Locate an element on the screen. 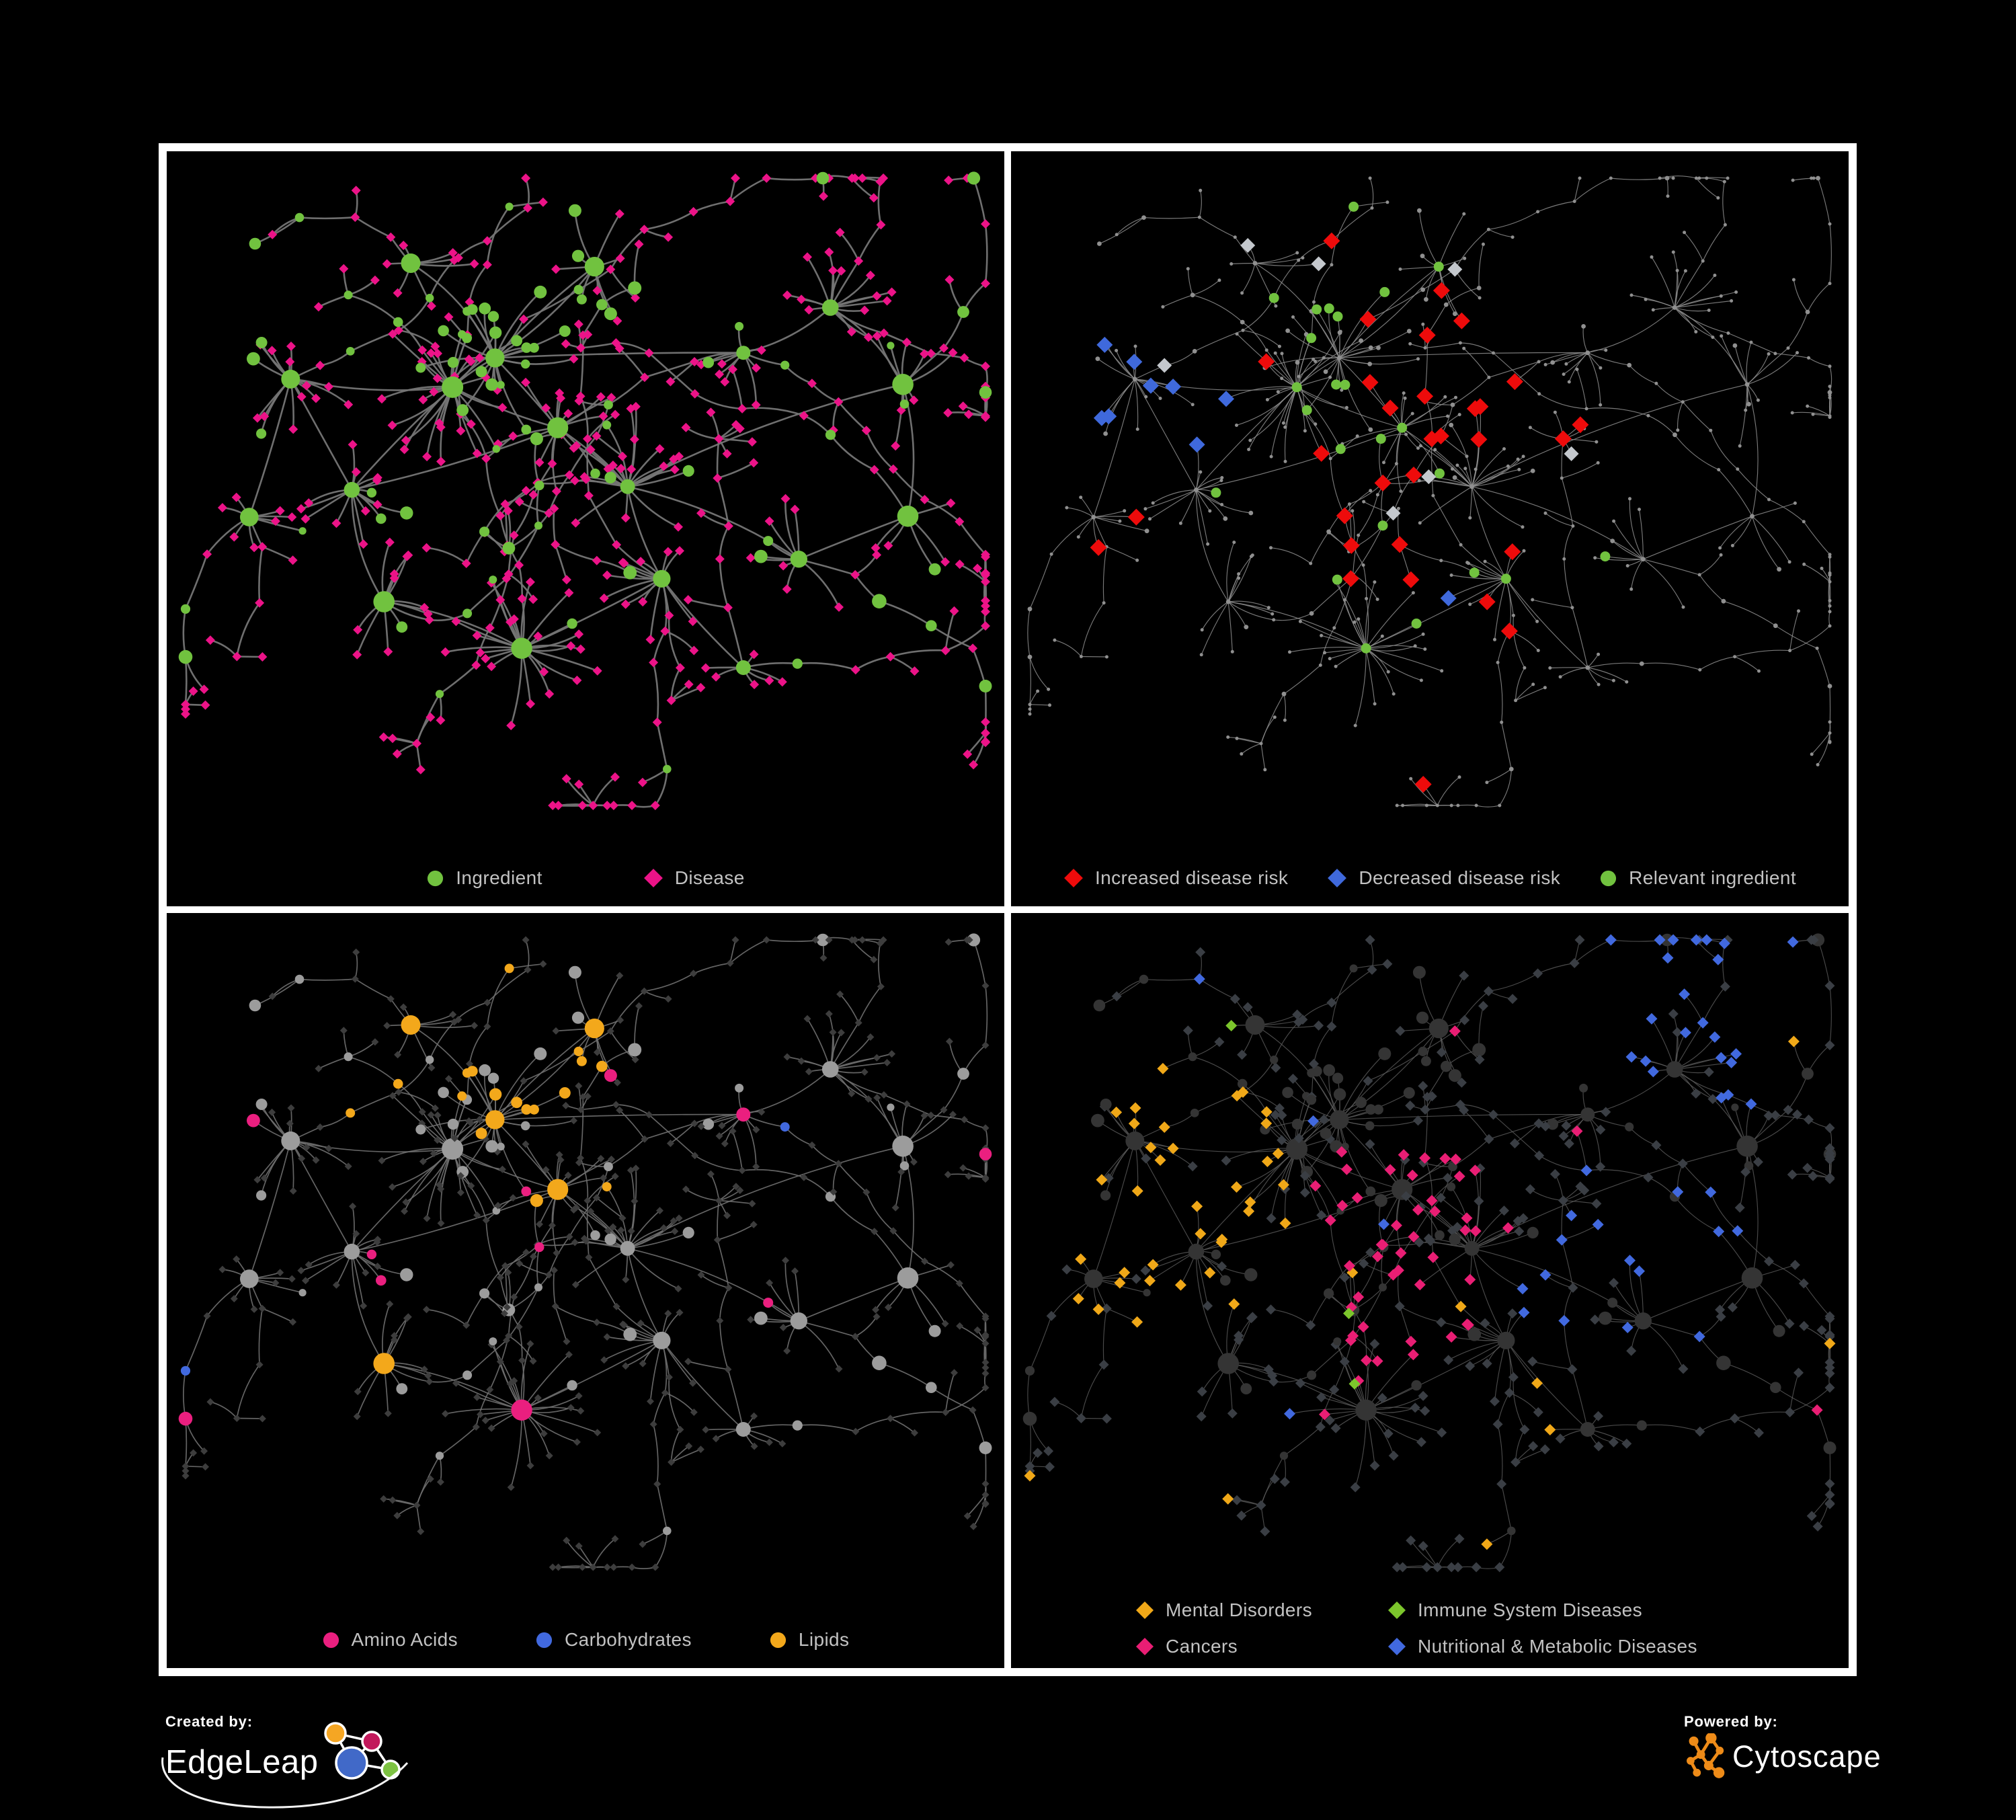 This screenshot has width=2016, height=1820. edgeleap-brand-row: EdgeLeap is located at coordinates (307, 1765).